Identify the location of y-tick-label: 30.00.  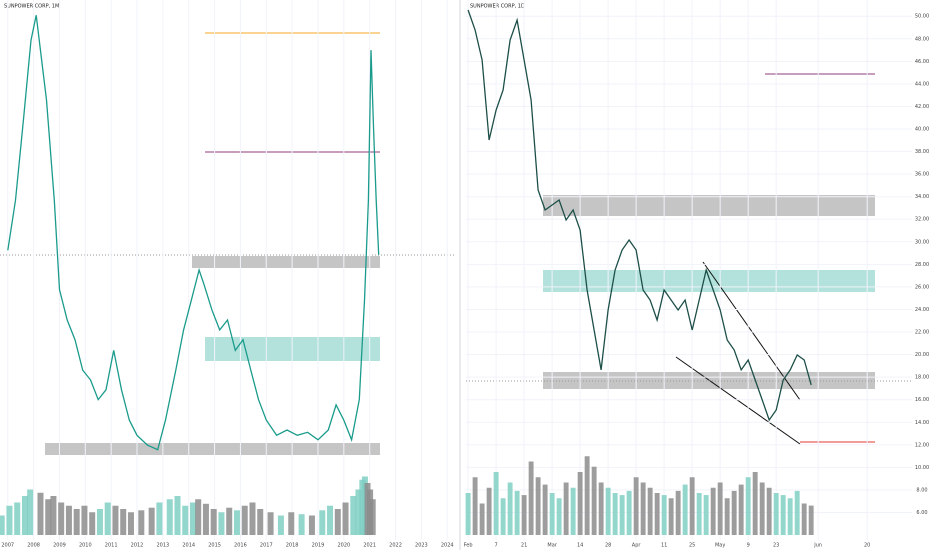
(922, 242).